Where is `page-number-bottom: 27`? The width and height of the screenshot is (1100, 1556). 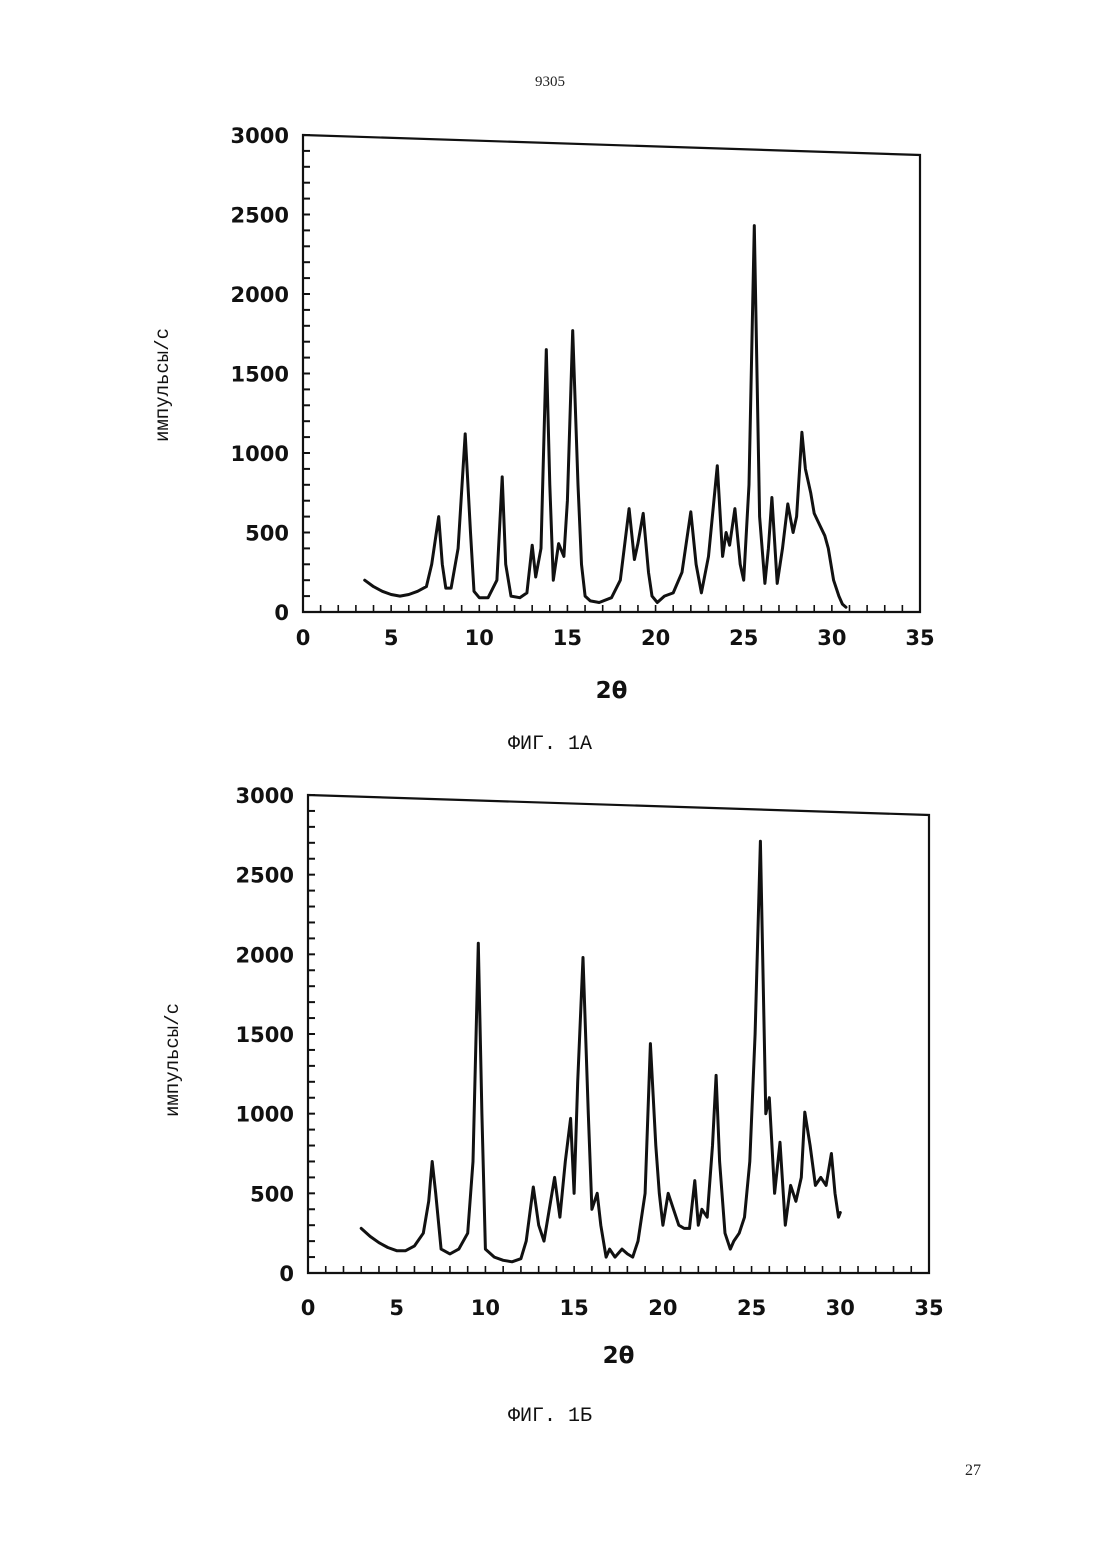 page-number-bottom: 27 is located at coordinates (973, 1471).